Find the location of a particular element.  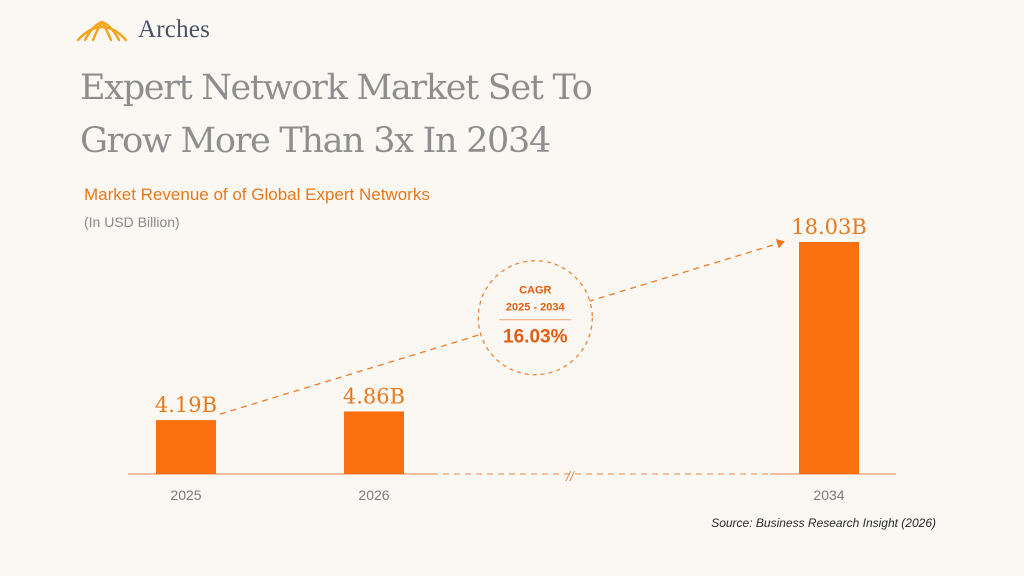

axis-break-symbol: // is located at coordinates (570, 476).